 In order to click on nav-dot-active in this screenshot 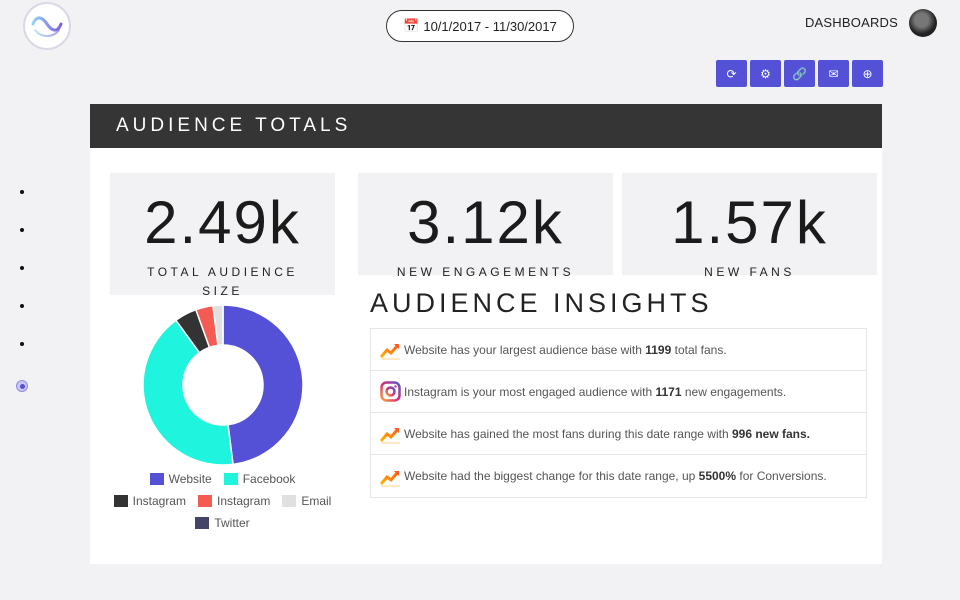, I will do `click(22, 386)`.